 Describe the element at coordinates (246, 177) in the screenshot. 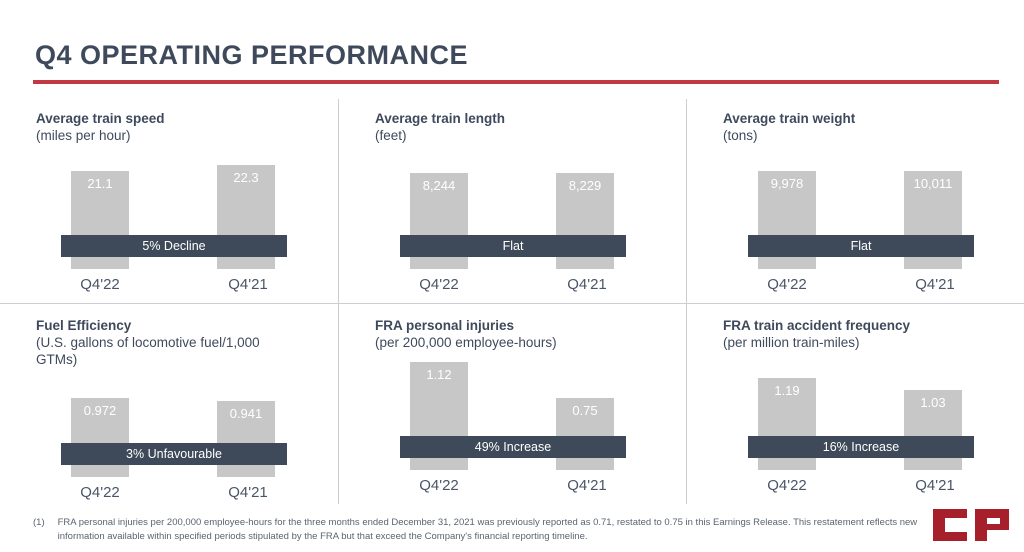

I see `bar-value-label: 22.3` at that location.